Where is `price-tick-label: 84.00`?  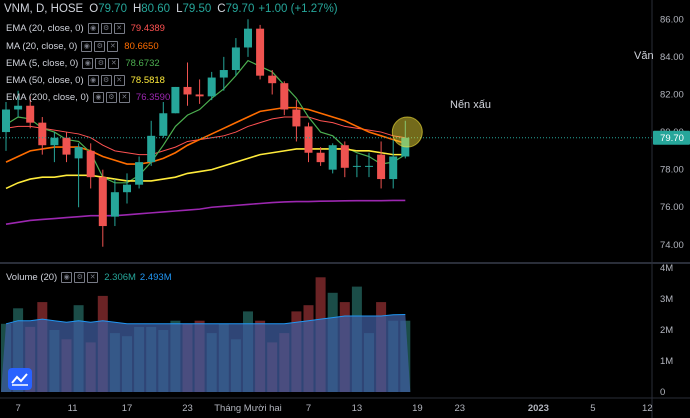 price-tick-label: 84.00 is located at coordinates (672, 57).